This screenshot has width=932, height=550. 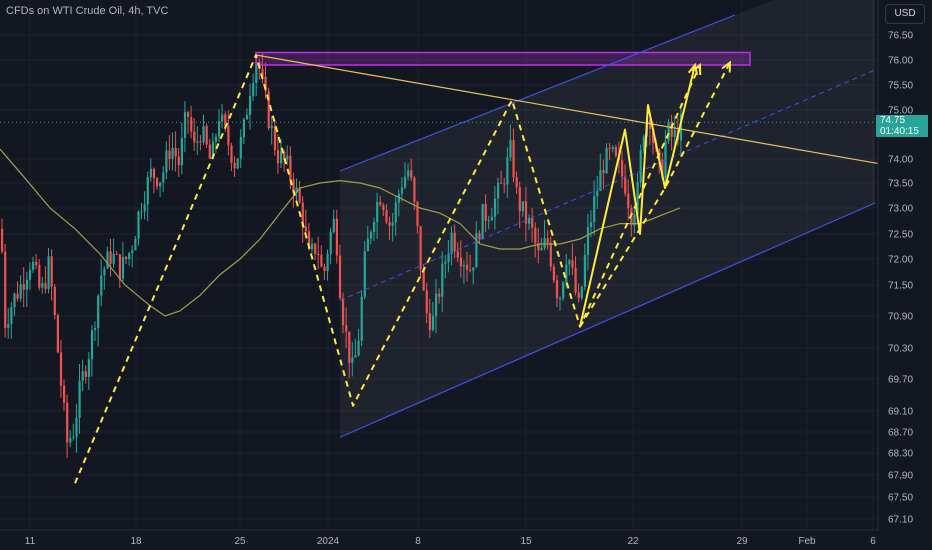 What do you see at coordinates (899, 131) in the screenshot?
I see `bar-countdown: 01:40:15` at bounding box center [899, 131].